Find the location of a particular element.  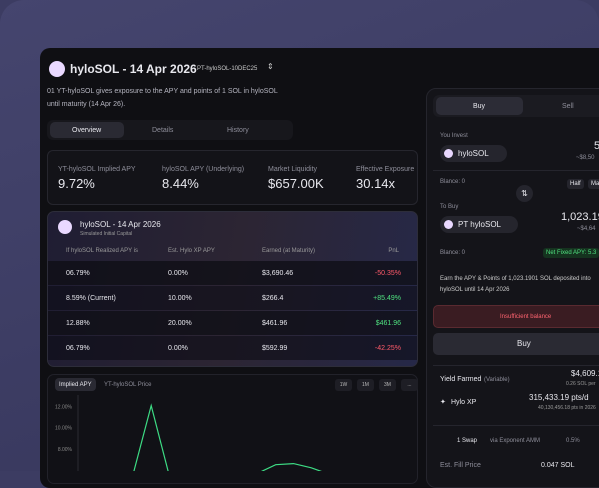

y-tick-label: 12.00% is located at coordinates (64, 408).